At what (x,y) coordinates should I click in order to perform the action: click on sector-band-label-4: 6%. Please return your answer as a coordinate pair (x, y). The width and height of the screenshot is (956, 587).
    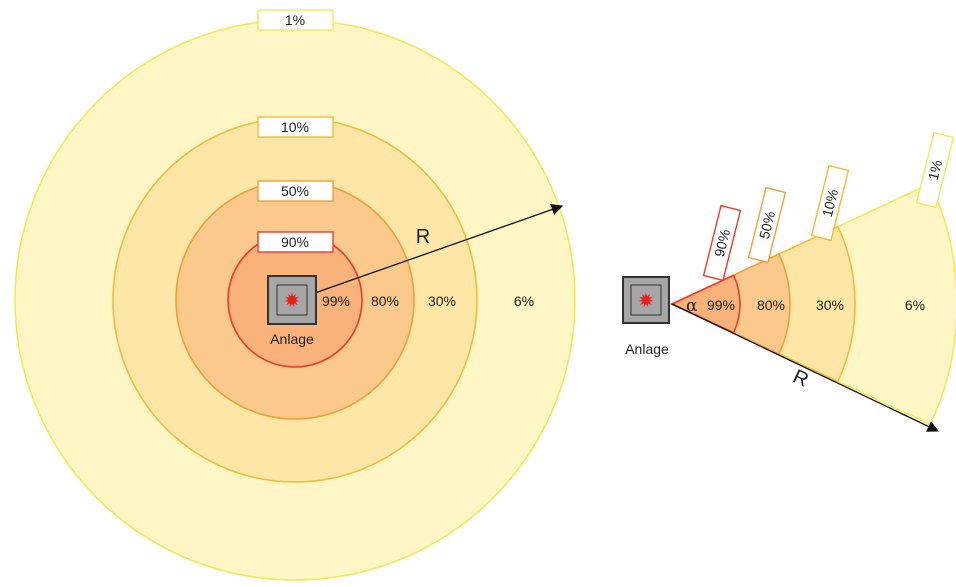
    Looking at the image, I should click on (915, 305).